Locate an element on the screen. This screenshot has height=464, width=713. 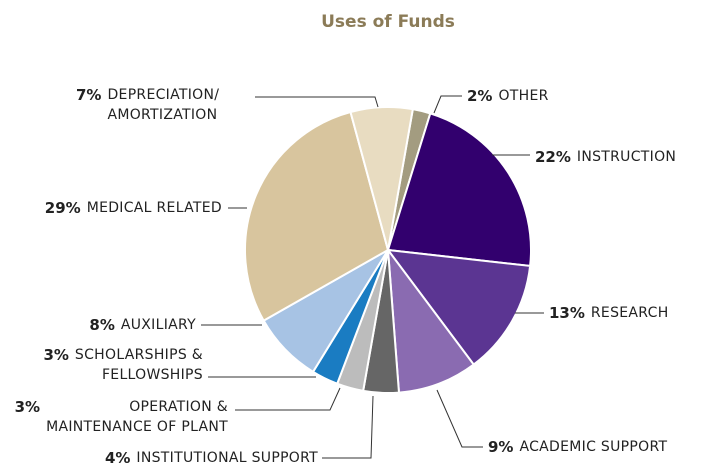
slice-label: 2% OTHER is located at coordinates (508, 96).